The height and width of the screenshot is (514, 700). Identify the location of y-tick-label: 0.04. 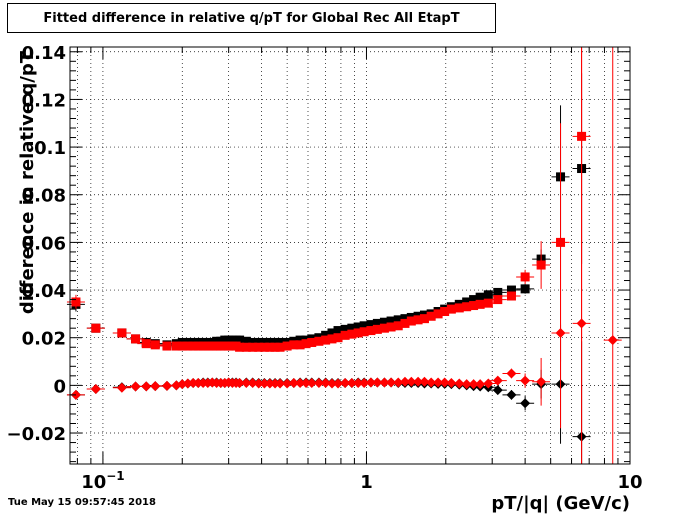
(44, 291).